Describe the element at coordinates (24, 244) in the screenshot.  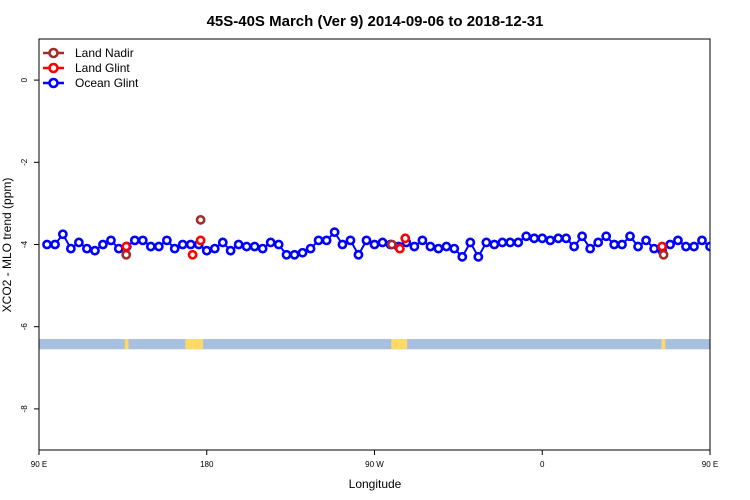
I see `y-tick-label-2: -4` at that location.